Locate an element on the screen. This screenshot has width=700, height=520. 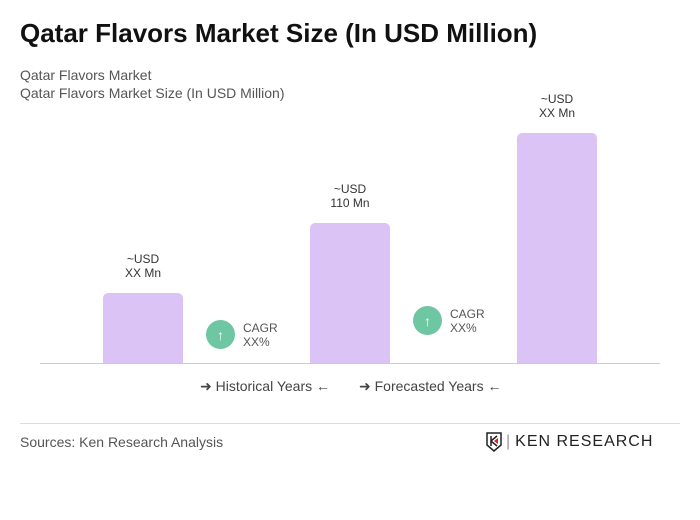
legend-label: Forecasted Years is located at coordinates (429, 386).